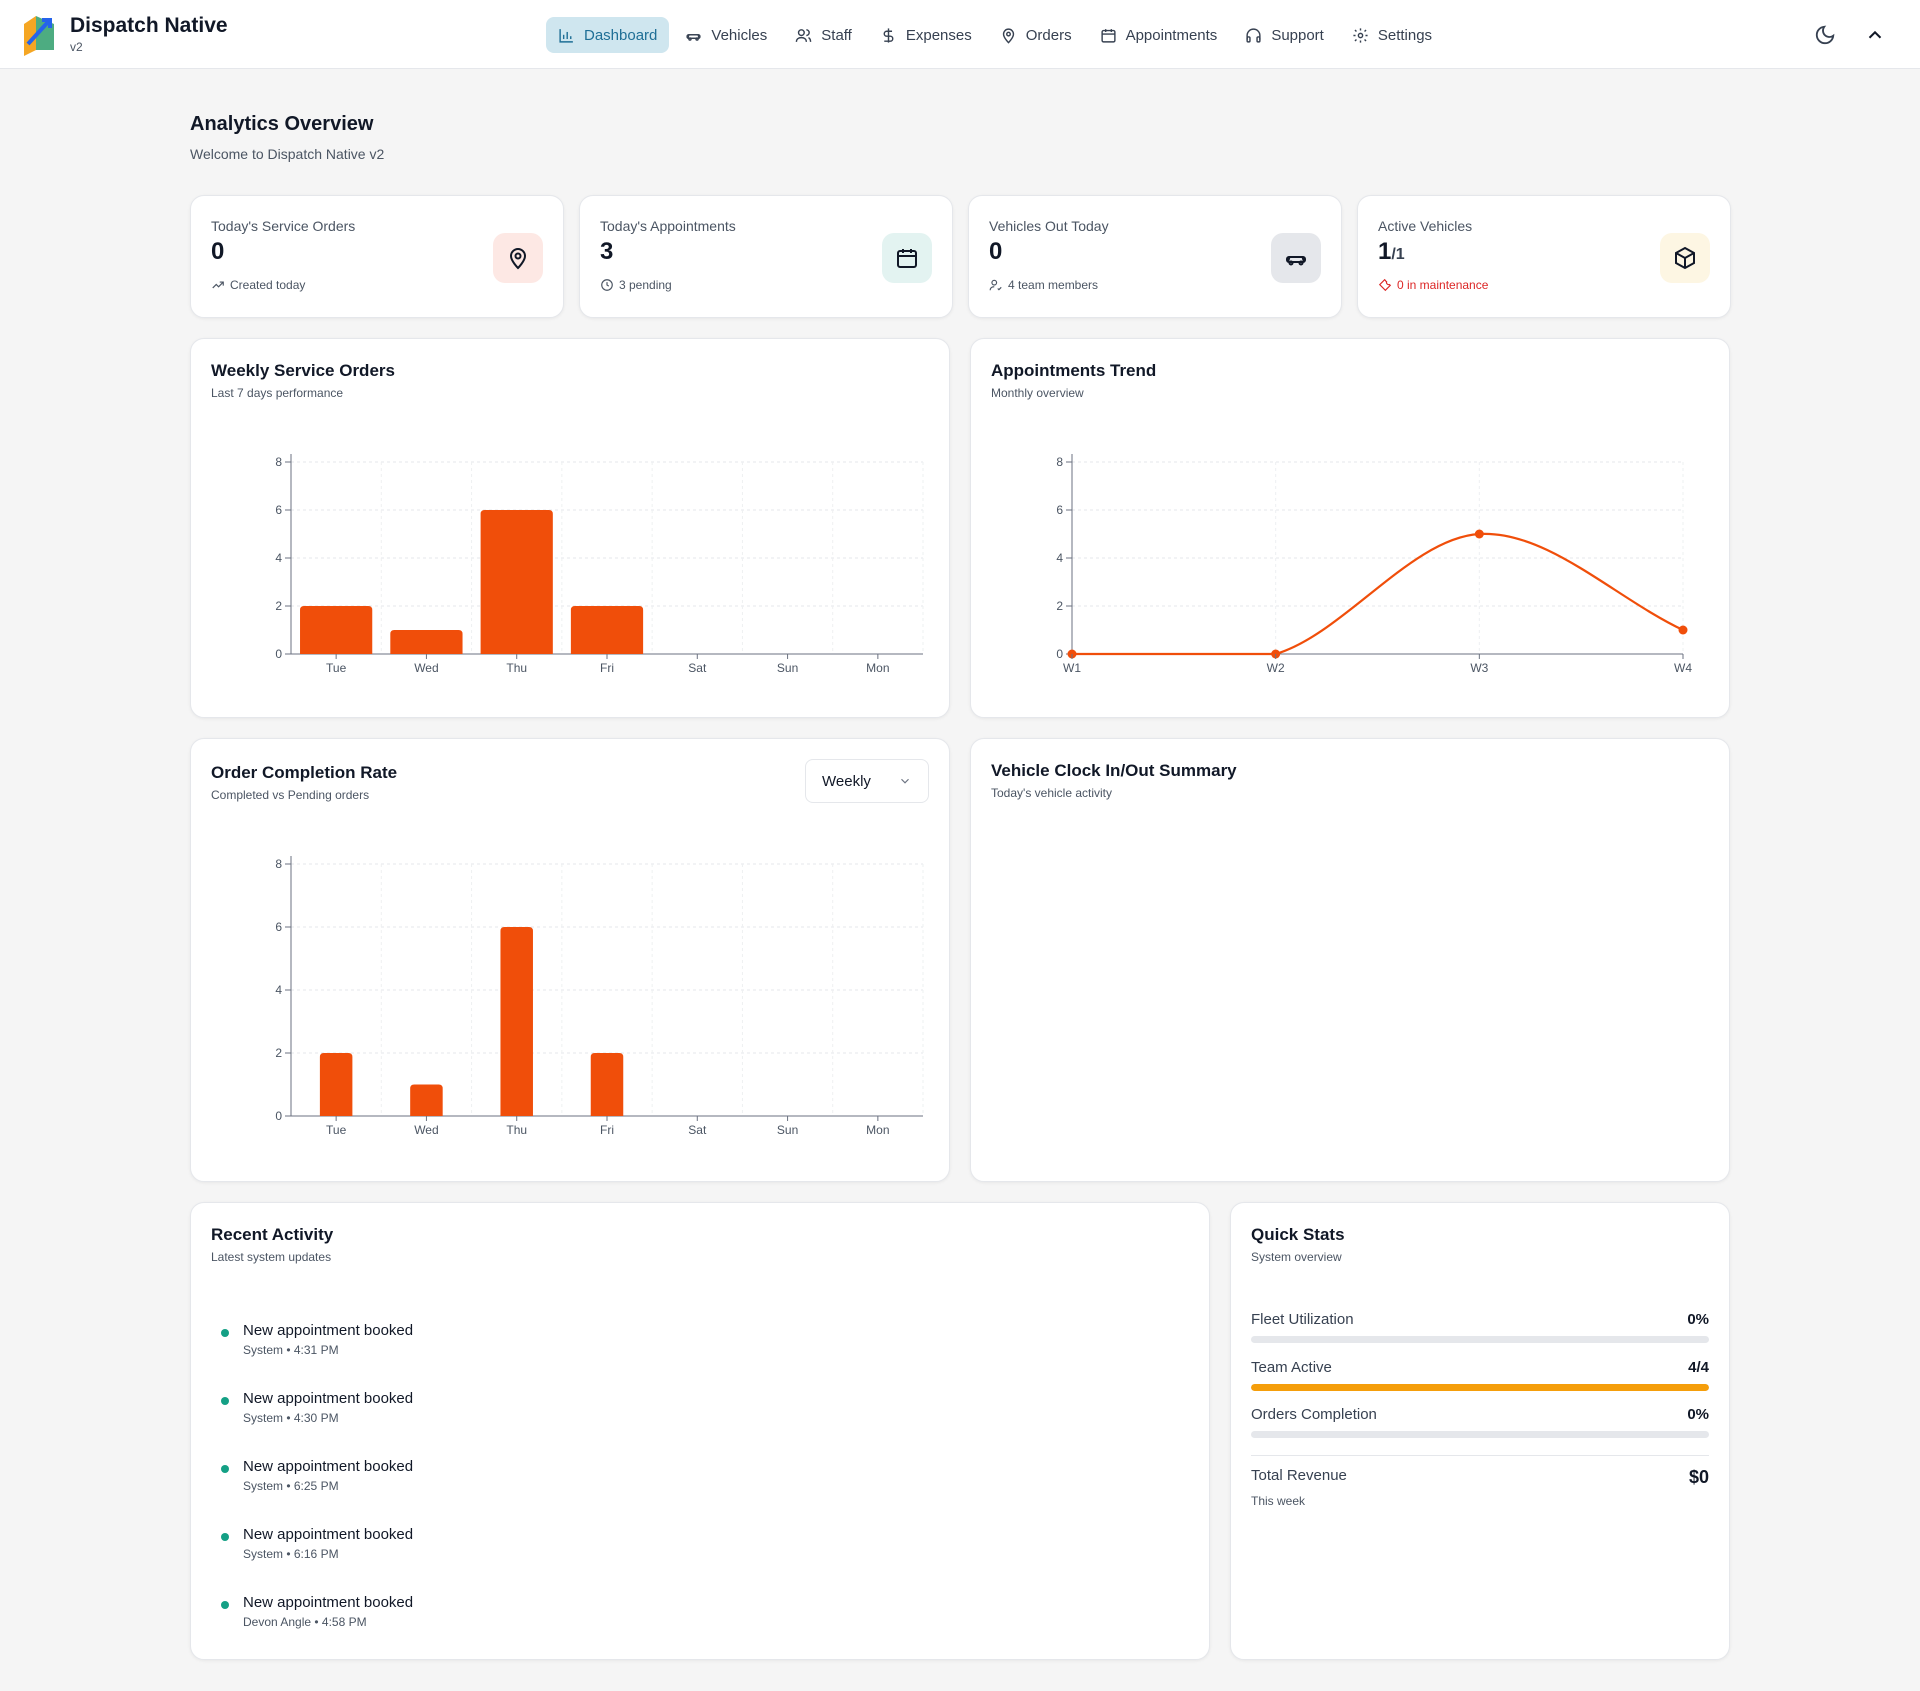 Image resolution: width=1920 pixels, height=1691 pixels. What do you see at coordinates (1114, 770) in the screenshot?
I see `card-title: Vehicle Clock In/Out Summary` at bounding box center [1114, 770].